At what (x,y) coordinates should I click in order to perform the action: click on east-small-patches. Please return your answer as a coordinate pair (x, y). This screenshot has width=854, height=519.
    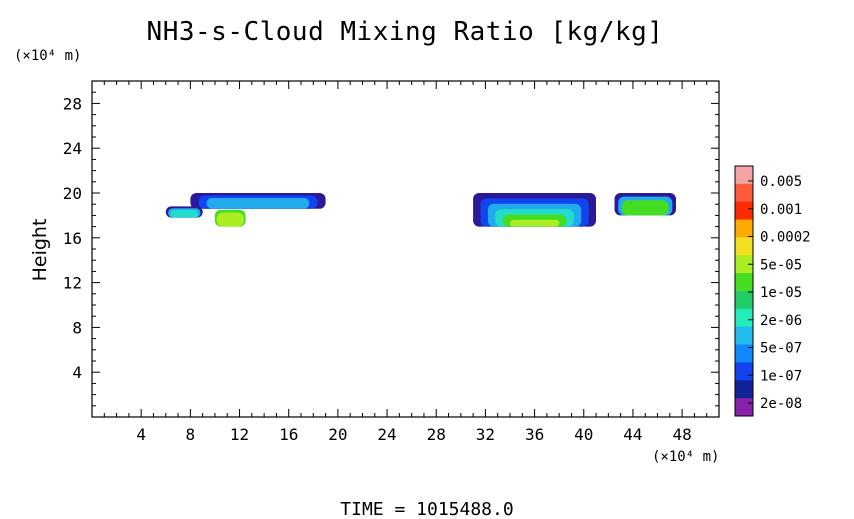
    Looking at the image, I should click on (645, 204).